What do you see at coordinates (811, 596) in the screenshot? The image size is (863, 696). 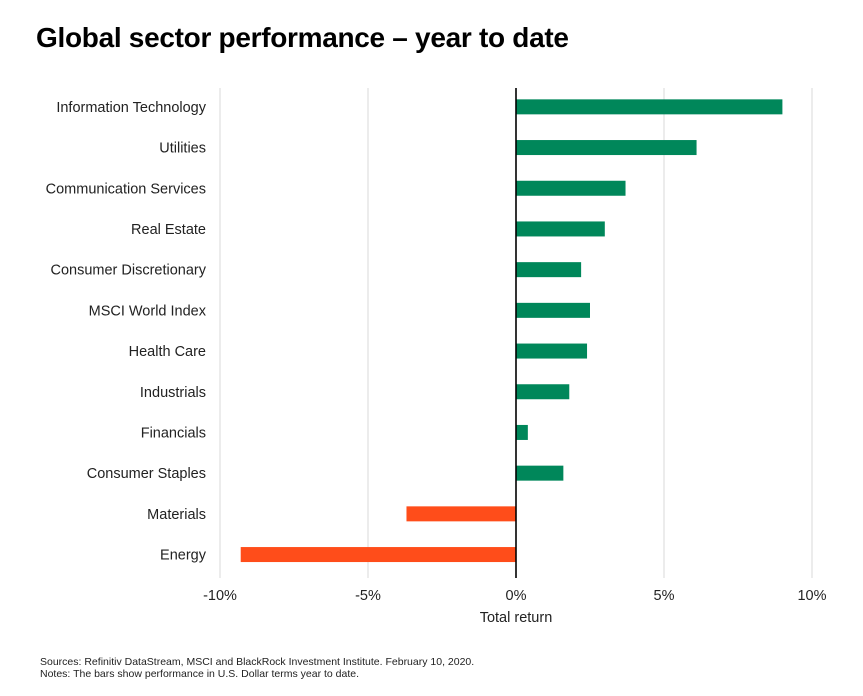 I see `x-tick-label: 10%` at bounding box center [811, 596].